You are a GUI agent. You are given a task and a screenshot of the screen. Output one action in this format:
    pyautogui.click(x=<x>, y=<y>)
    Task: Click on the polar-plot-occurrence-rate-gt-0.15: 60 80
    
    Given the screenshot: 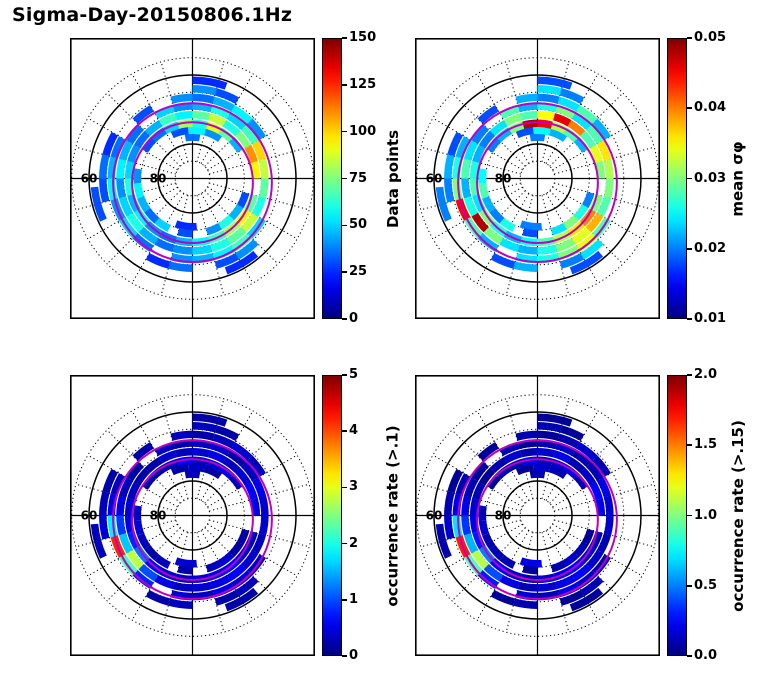 What is the action you would take?
    pyautogui.click(x=537, y=515)
    